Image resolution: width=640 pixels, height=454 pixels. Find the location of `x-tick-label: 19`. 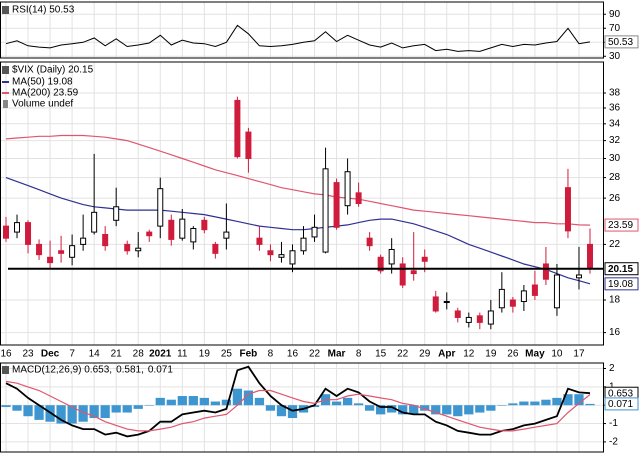

x-tick-label: 19 is located at coordinates (491, 354).